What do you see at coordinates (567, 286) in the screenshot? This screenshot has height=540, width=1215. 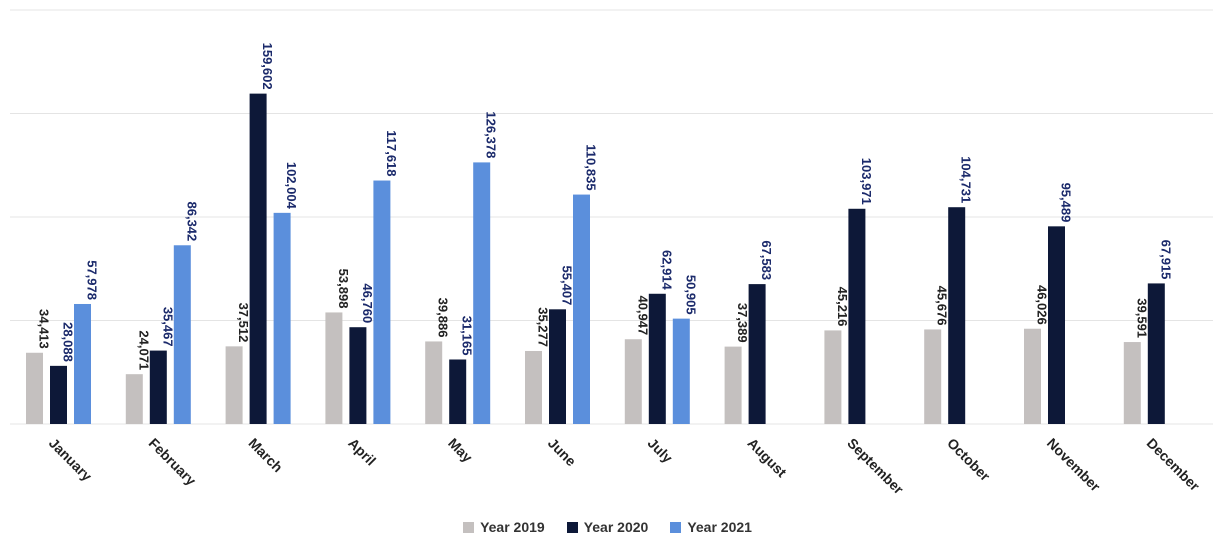 I see `data-label: 55,407` at bounding box center [567, 286].